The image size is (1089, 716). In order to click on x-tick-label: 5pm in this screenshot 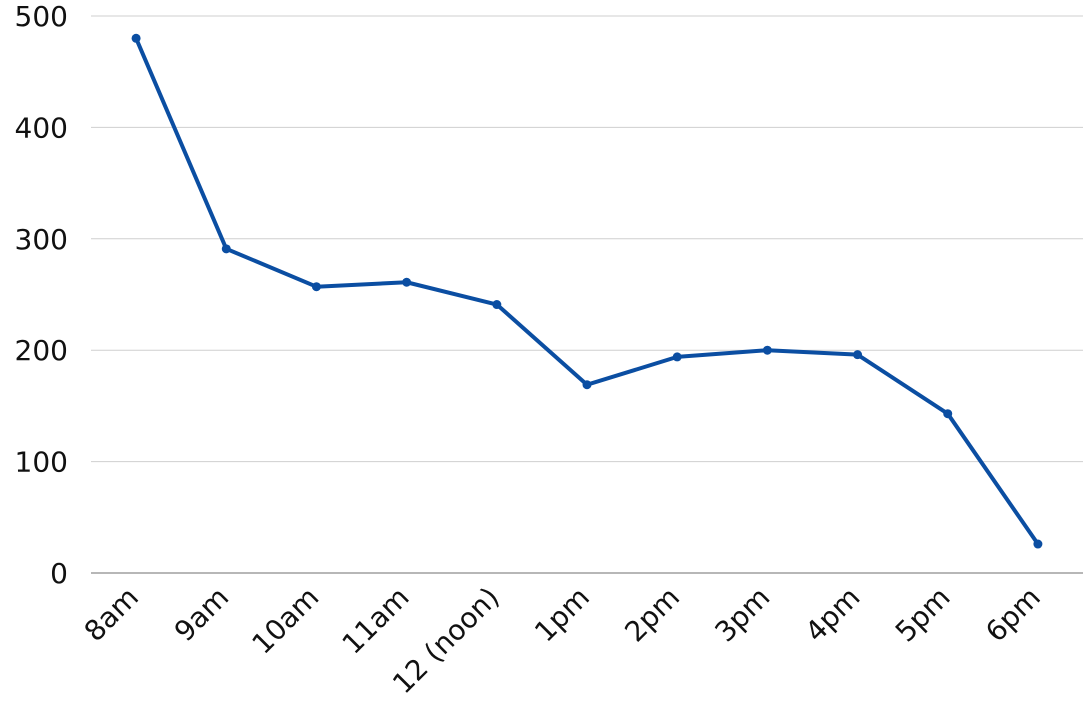, I will do `click(923, 615)`.